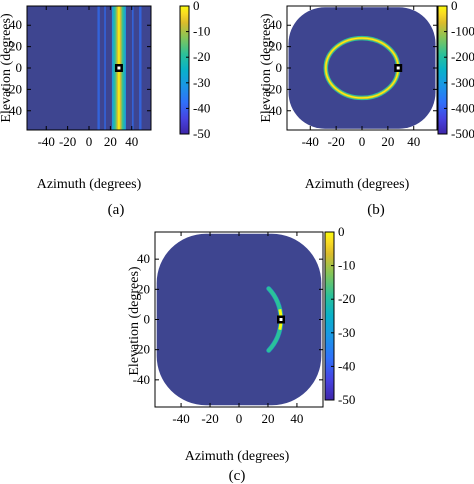  What do you see at coordinates (116, 210) in the screenshot?
I see `panel-caption: (a)` at bounding box center [116, 210].